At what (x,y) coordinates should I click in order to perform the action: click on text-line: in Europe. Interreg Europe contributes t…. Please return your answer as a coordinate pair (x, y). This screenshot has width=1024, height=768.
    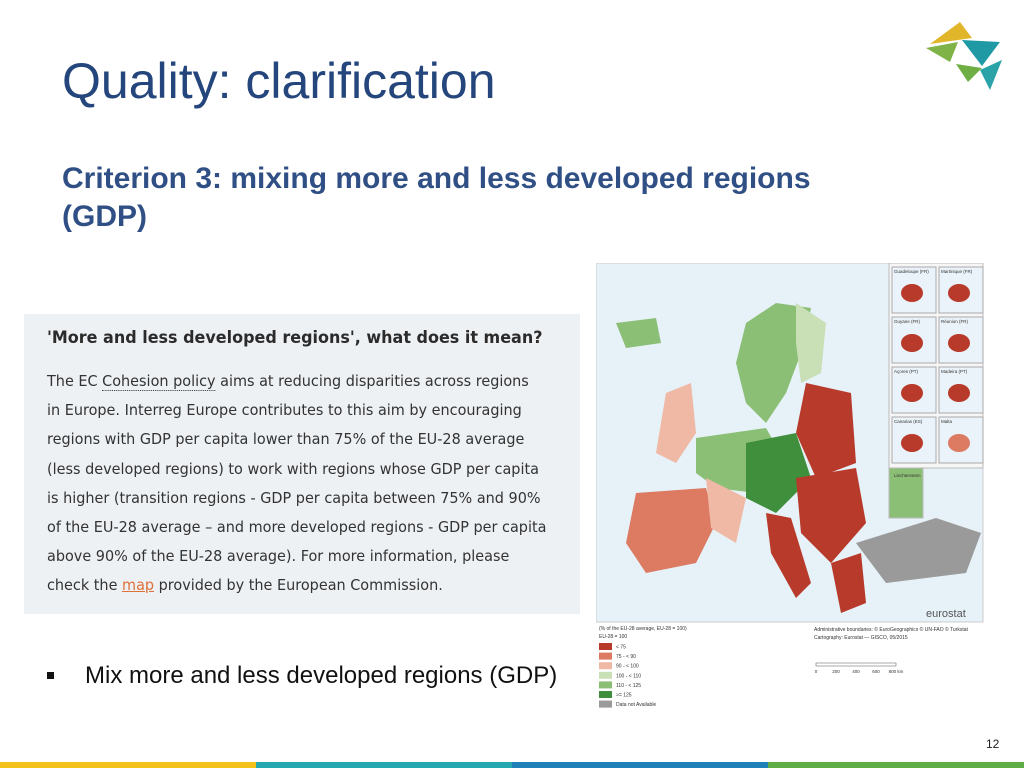
    Looking at the image, I should click on (284, 410).